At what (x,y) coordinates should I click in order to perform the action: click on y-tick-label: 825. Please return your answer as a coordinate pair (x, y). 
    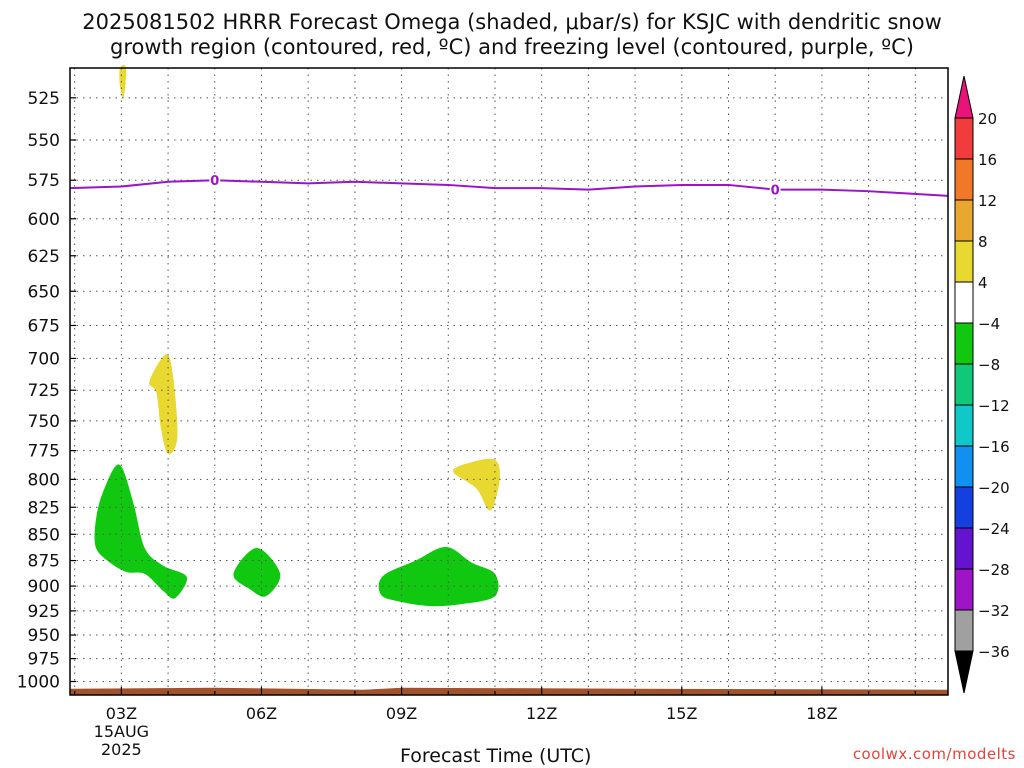
    Looking at the image, I should click on (44, 508).